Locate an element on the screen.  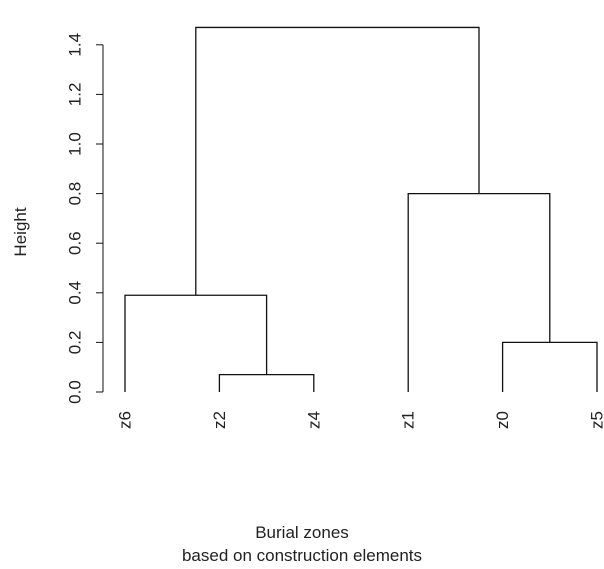
y-axis: 0.0 0.2 0.4 0.6 0.8 1.0 1.2 1.4 is located at coordinates (85, 218).